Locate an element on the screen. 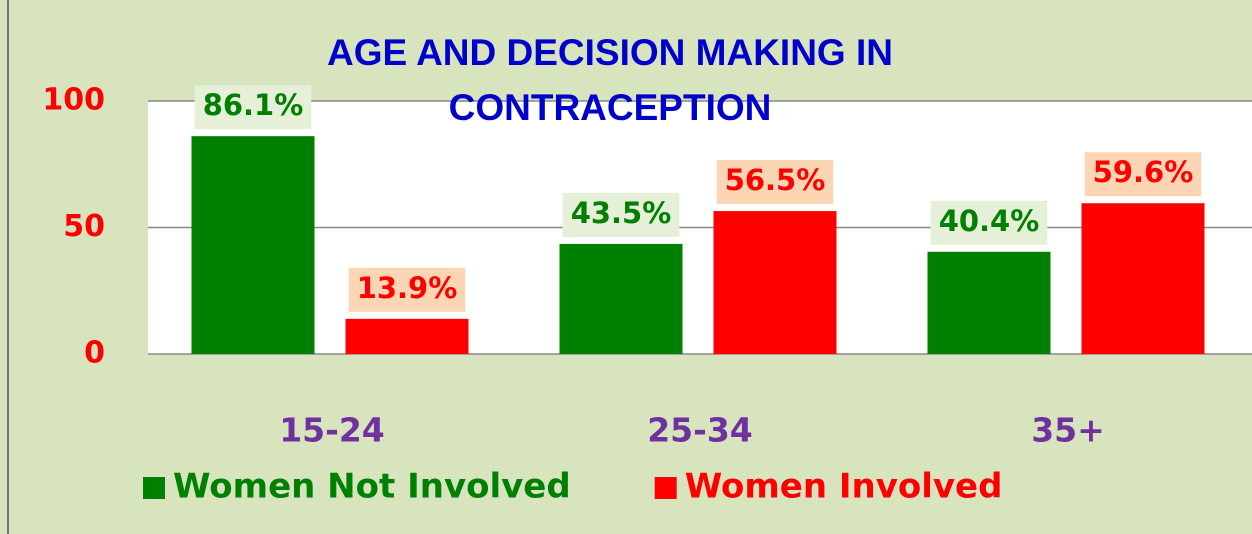 The image size is (1252, 534). x-tick-label: 15-24 is located at coordinates (332, 430).